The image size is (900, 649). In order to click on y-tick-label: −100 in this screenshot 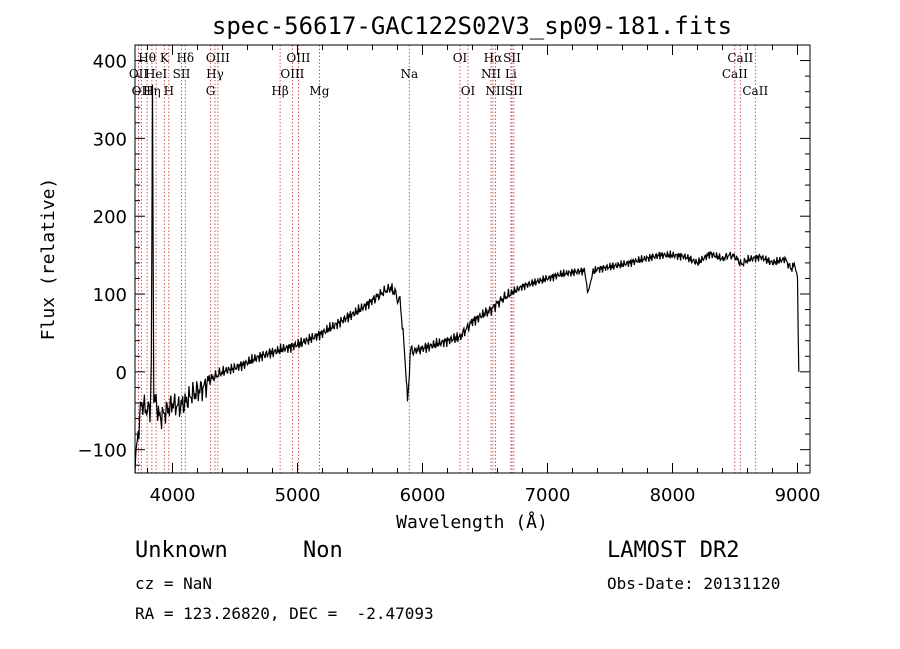, I will do `click(102, 451)`.